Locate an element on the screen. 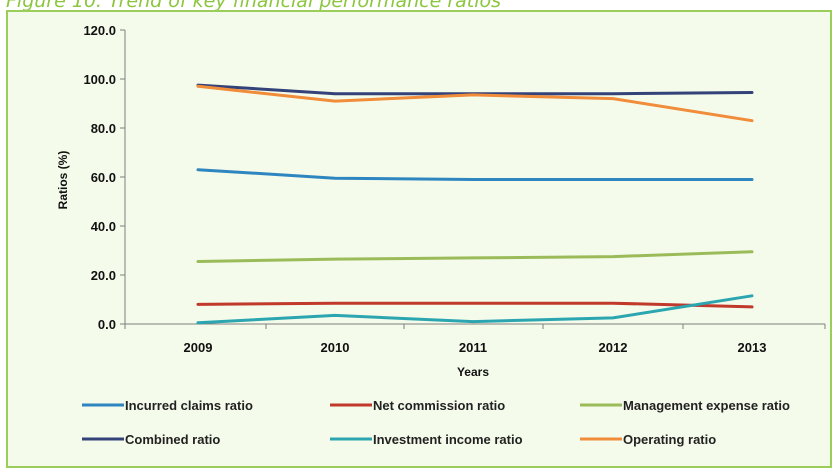 This screenshot has height=473, width=840. x-tick-label: 2011 is located at coordinates (473, 347).